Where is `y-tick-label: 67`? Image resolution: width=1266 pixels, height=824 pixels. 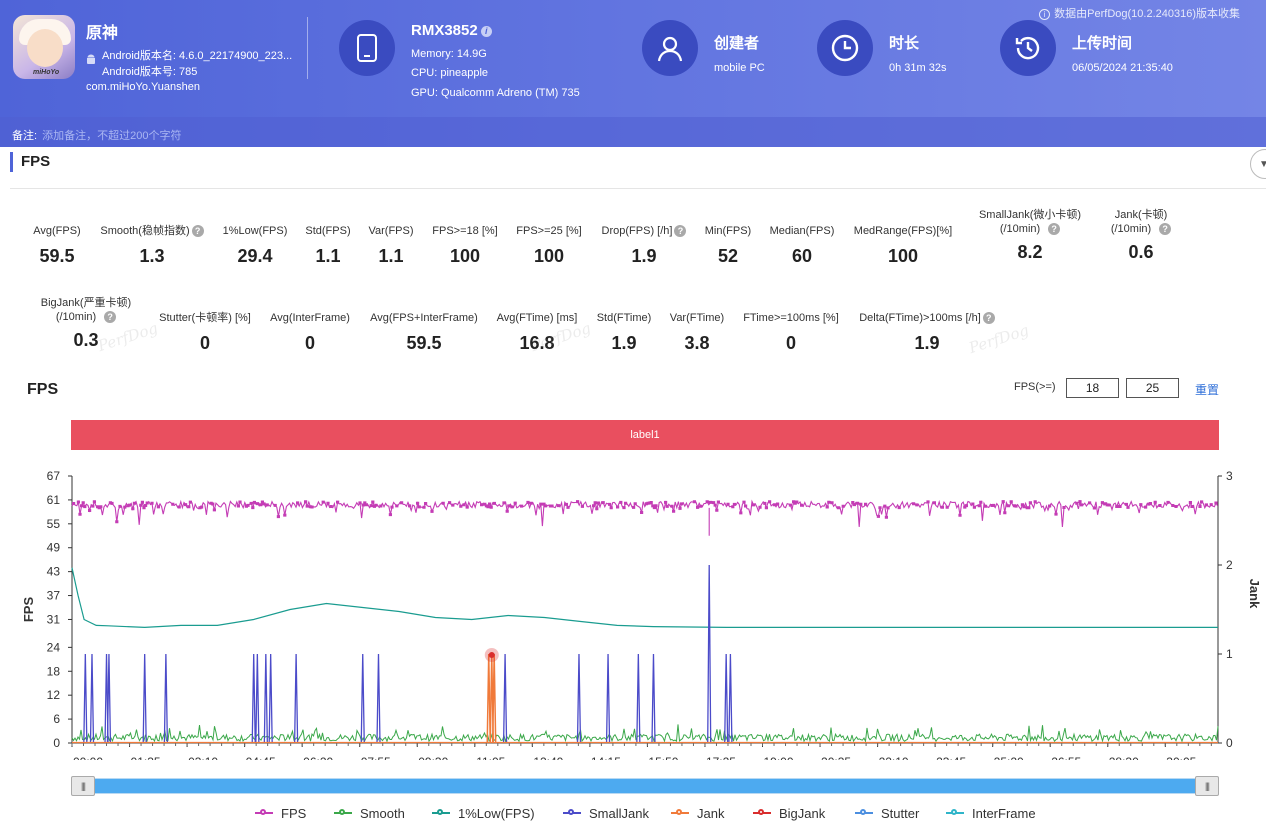
y-tick-label: 67 is located at coordinates (54, 476).